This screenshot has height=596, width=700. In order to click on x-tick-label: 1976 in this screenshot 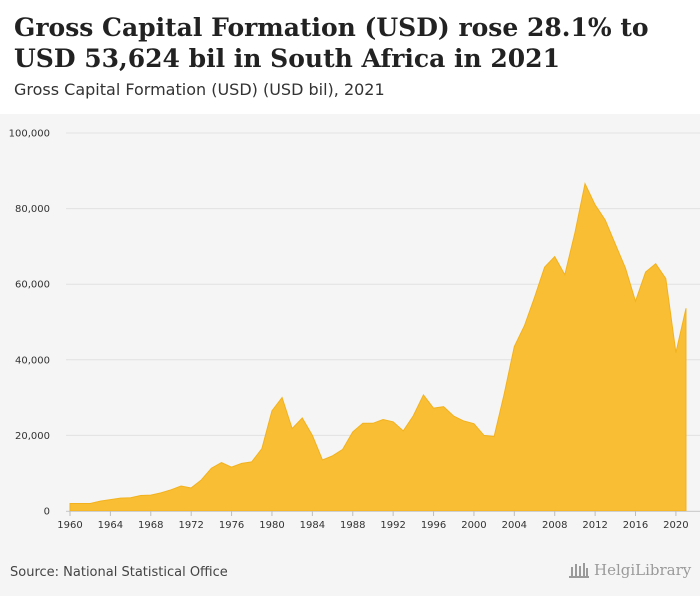, I will do `click(231, 525)`.